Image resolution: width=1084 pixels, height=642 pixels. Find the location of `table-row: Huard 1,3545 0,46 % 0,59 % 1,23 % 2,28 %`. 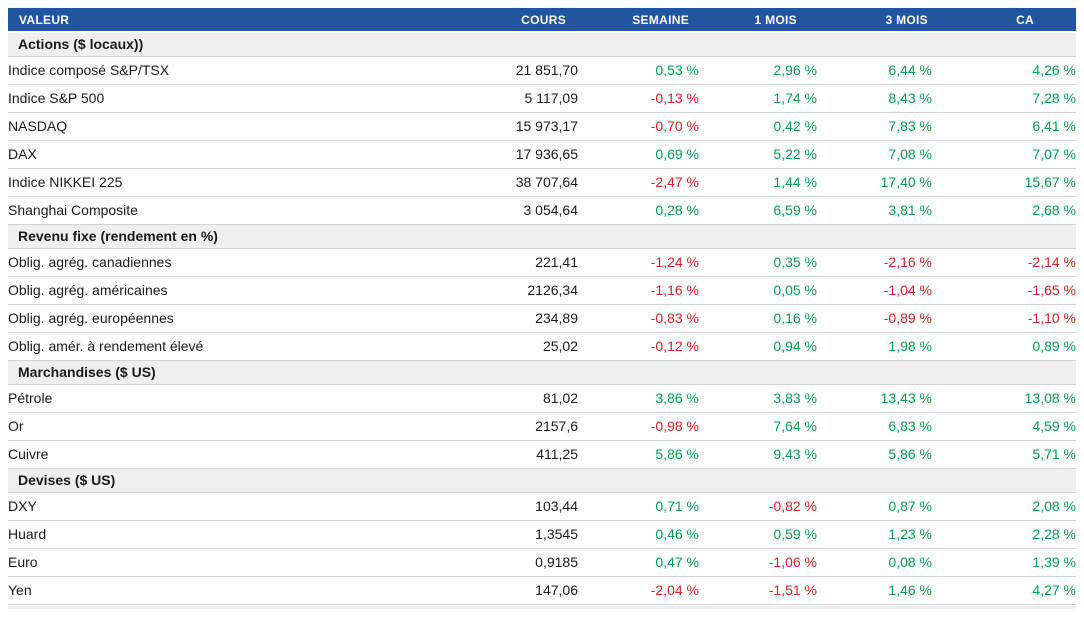

table-row: Huard 1,3545 0,46 % 0,59 % 1,23 % 2,28 % is located at coordinates (542, 534).